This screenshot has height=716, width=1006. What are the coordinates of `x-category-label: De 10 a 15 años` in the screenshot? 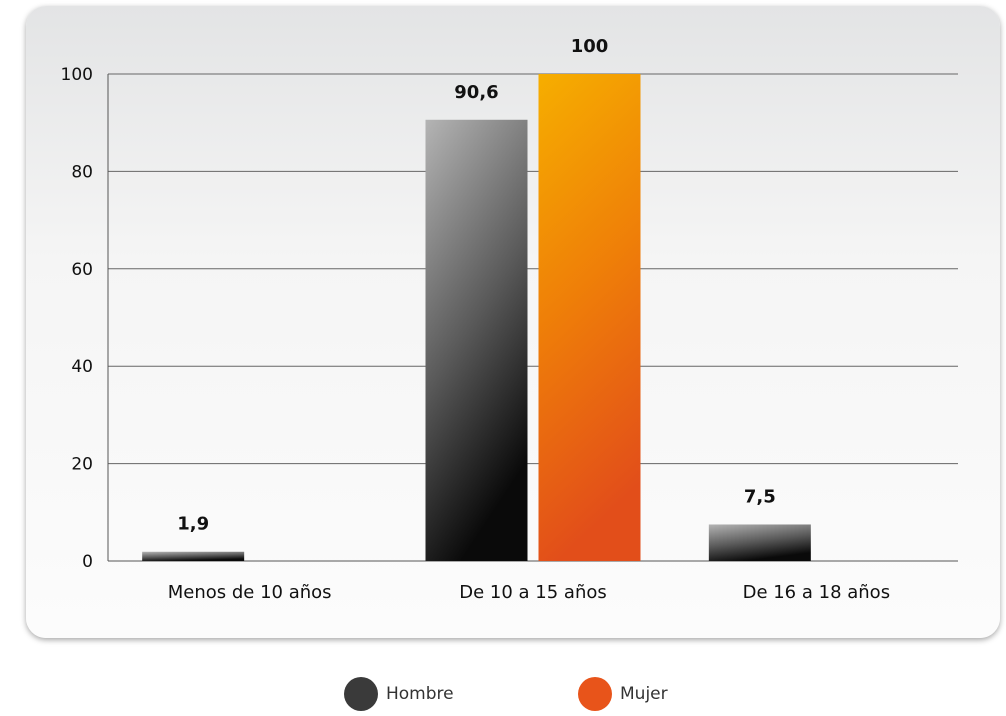 It's located at (533, 592).